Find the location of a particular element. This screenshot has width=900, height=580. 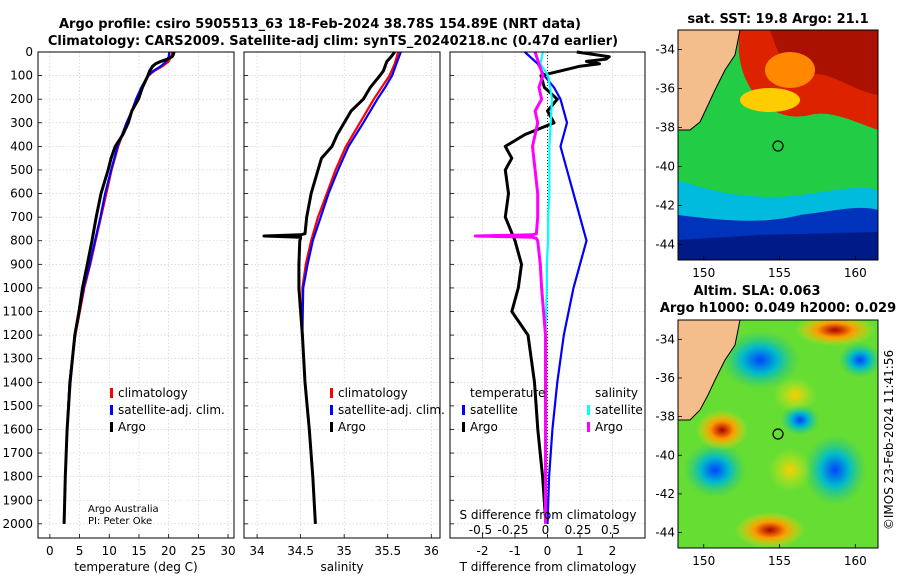

y-tick-label: 1200 is located at coordinates (17, 335).